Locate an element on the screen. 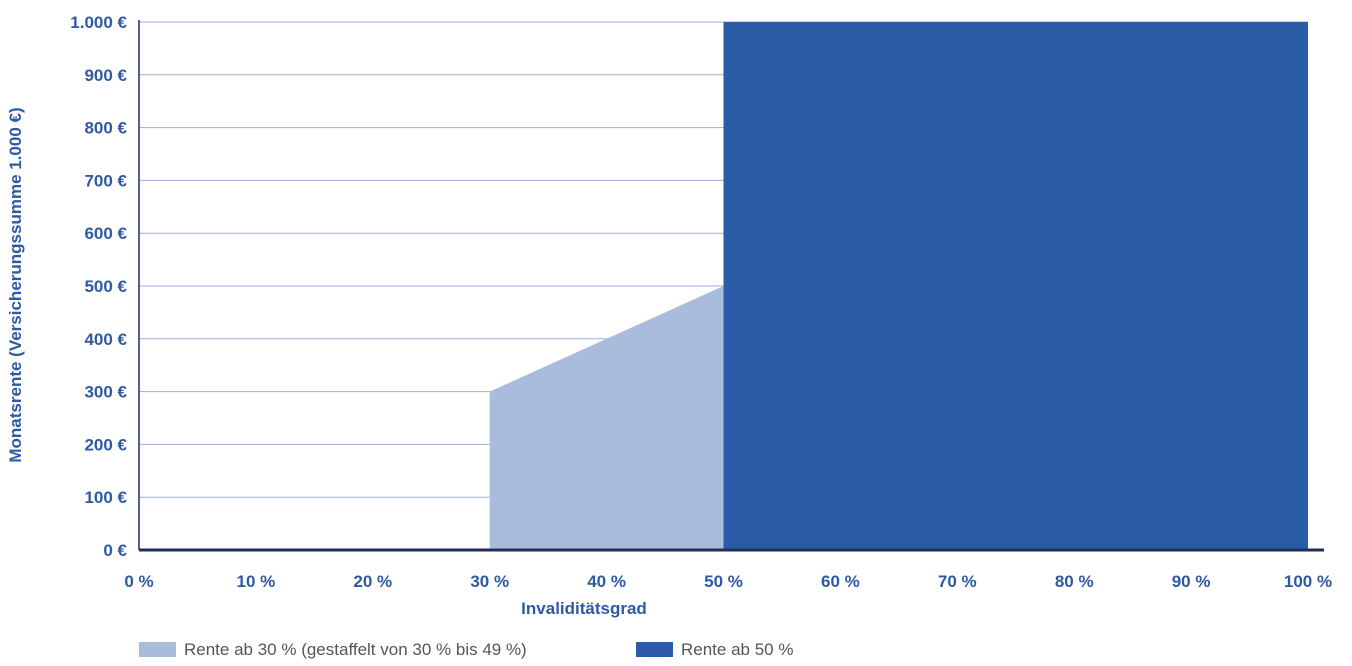  x-tick-label: 0 % is located at coordinates (138, 581).